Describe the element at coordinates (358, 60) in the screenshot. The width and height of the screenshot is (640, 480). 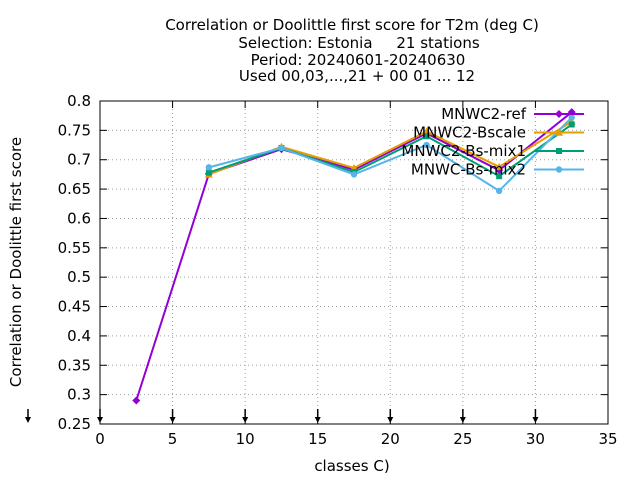
I see `title-line-3: Period: 20240601-20240630` at that location.